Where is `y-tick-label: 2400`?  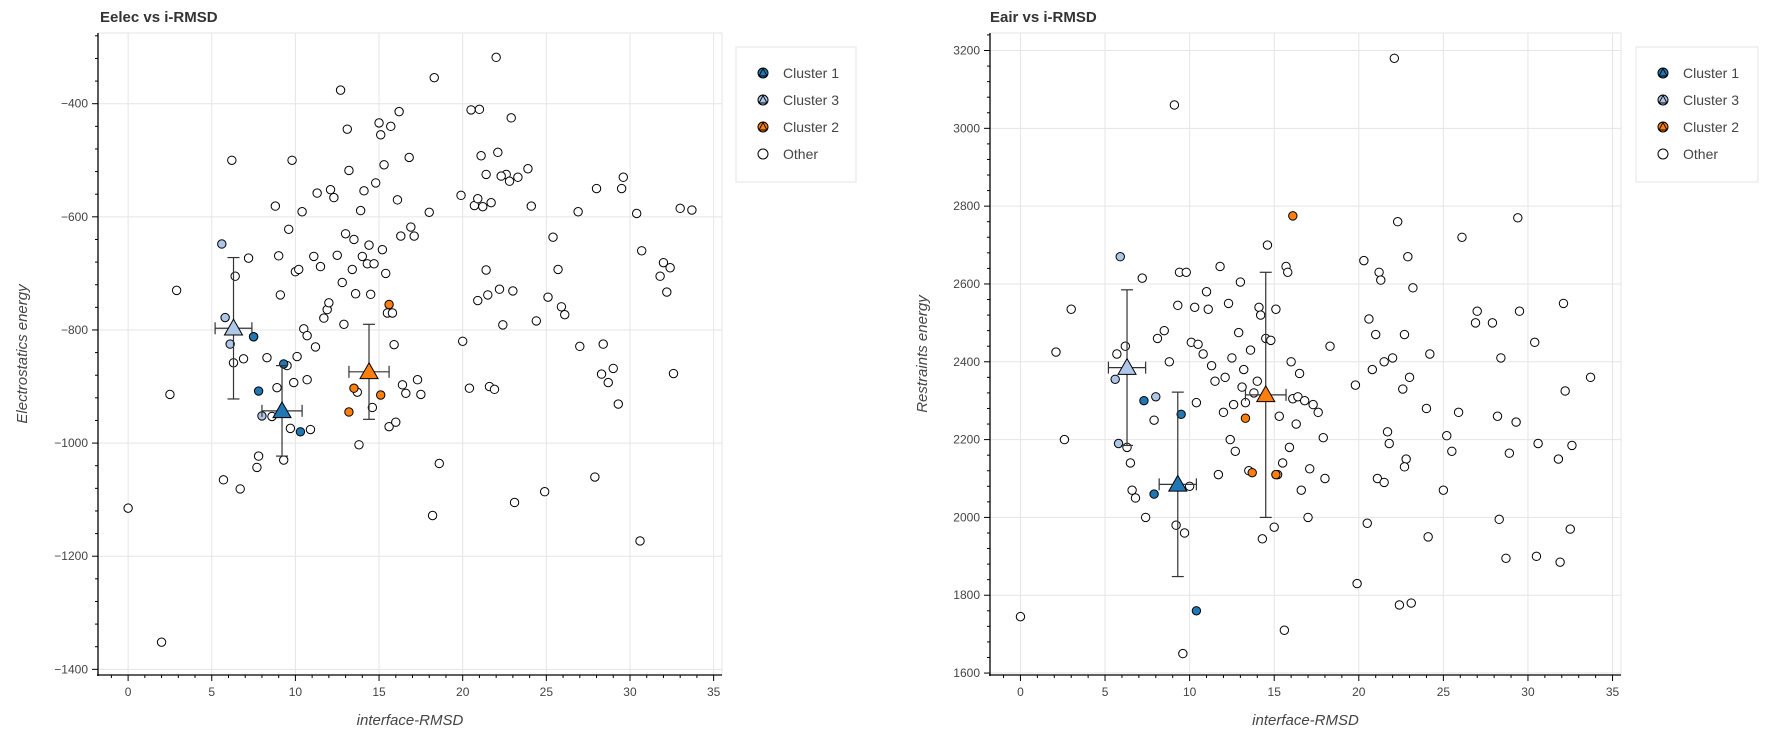 y-tick-label: 2400 is located at coordinates (966, 362).